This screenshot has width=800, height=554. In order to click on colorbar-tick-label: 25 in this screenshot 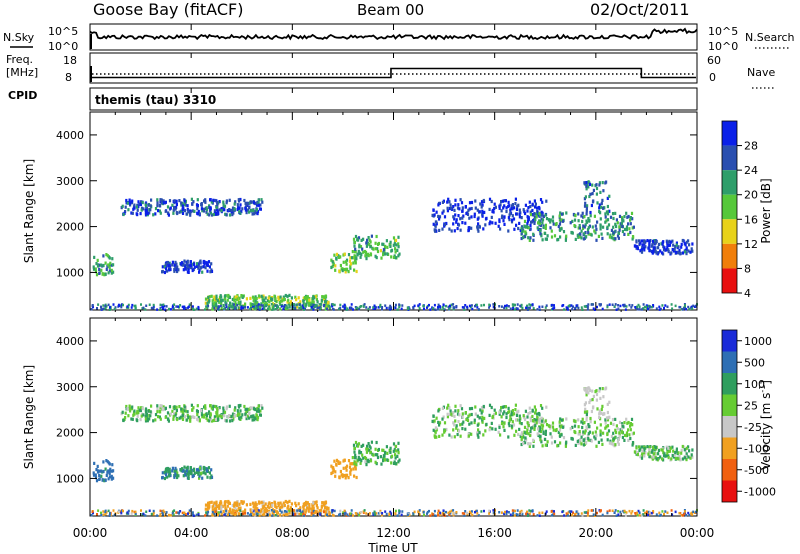, I will do `click(751, 405)`.